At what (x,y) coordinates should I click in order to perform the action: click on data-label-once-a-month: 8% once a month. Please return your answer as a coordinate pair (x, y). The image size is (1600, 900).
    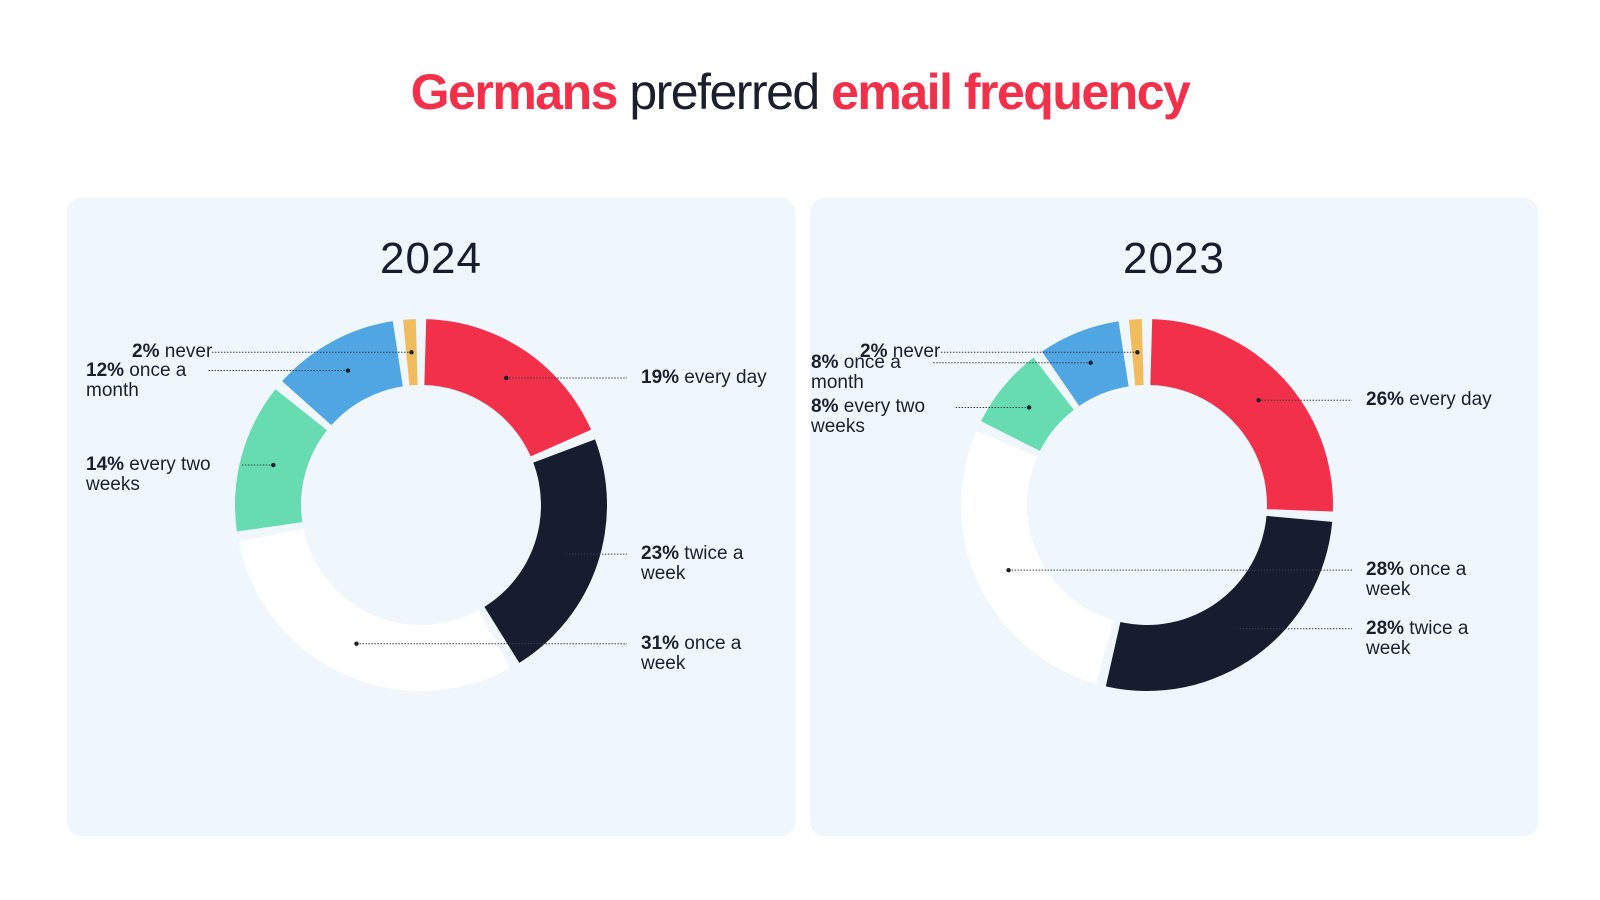
    Looking at the image, I should click on (881, 372).